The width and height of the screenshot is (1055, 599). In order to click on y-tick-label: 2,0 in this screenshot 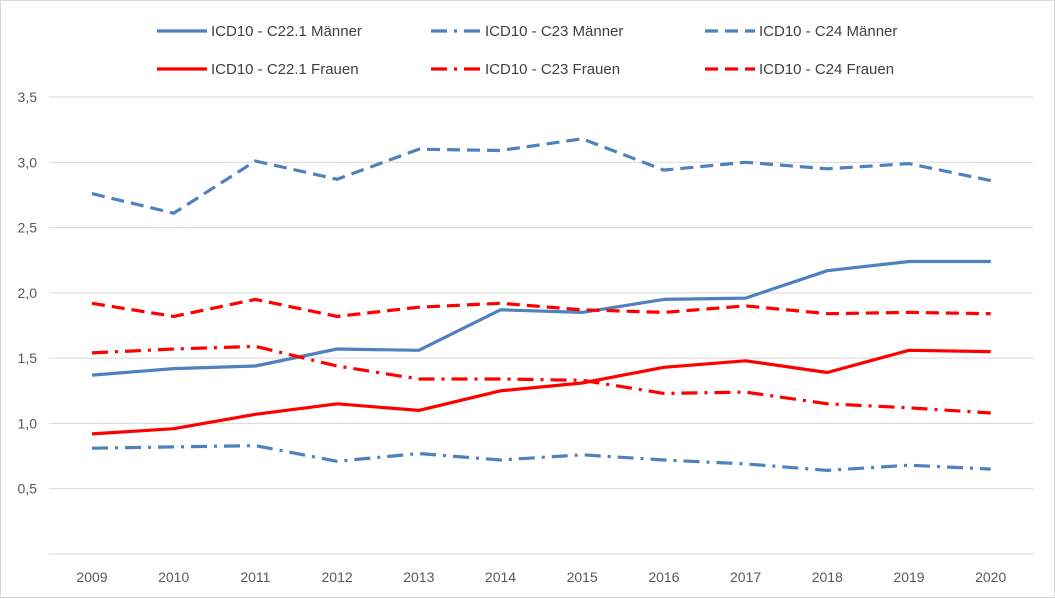, I will do `click(28, 293)`.